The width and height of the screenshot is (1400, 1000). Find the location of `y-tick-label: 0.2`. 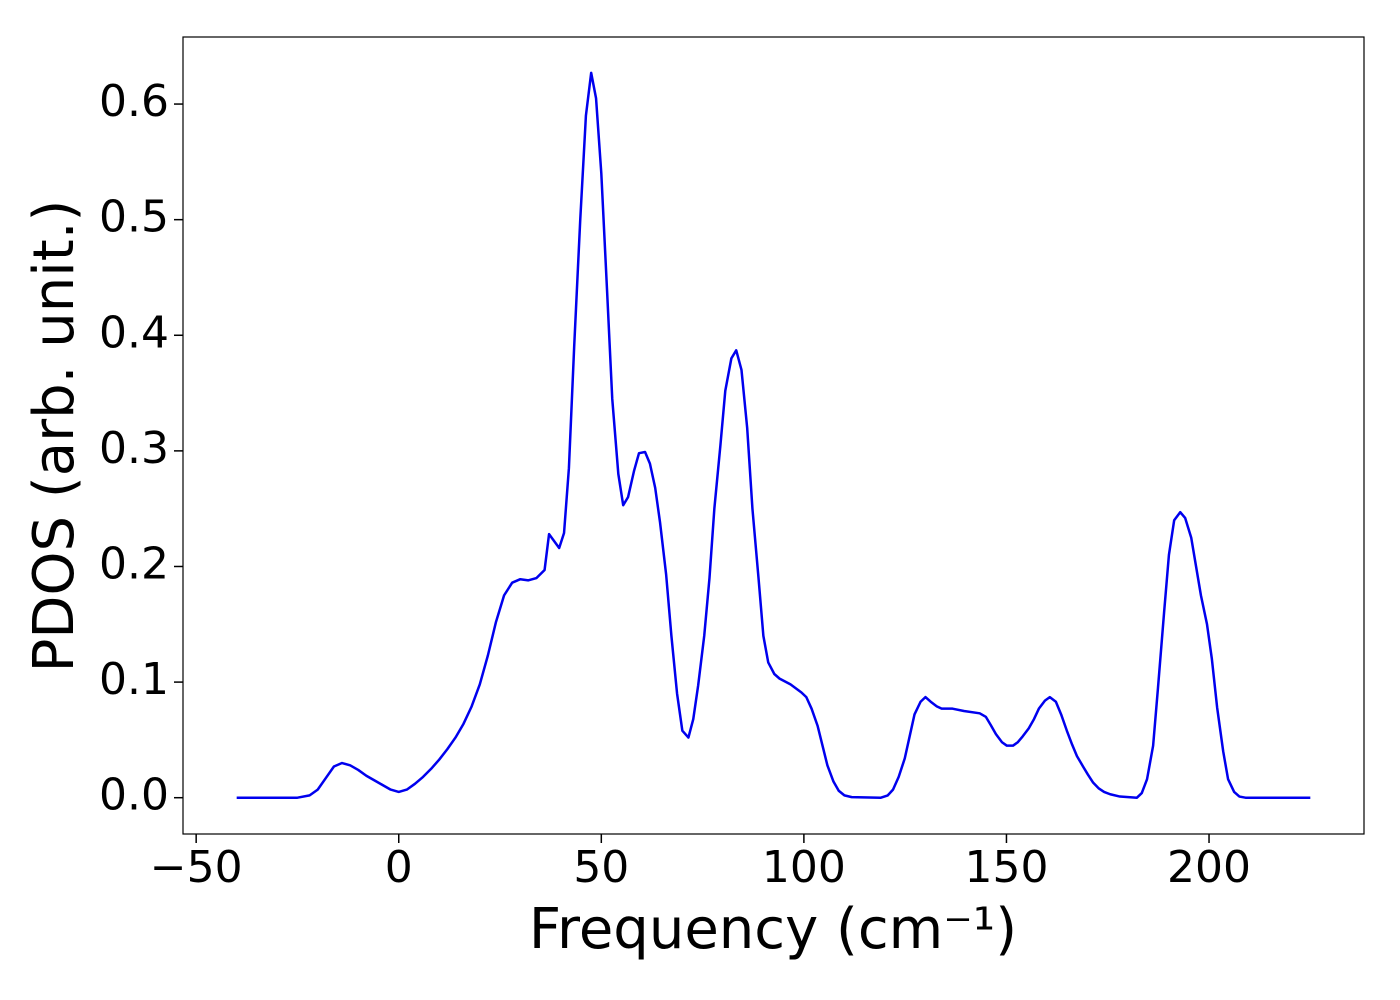

y-tick-label: 0.2 is located at coordinates (134, 563).